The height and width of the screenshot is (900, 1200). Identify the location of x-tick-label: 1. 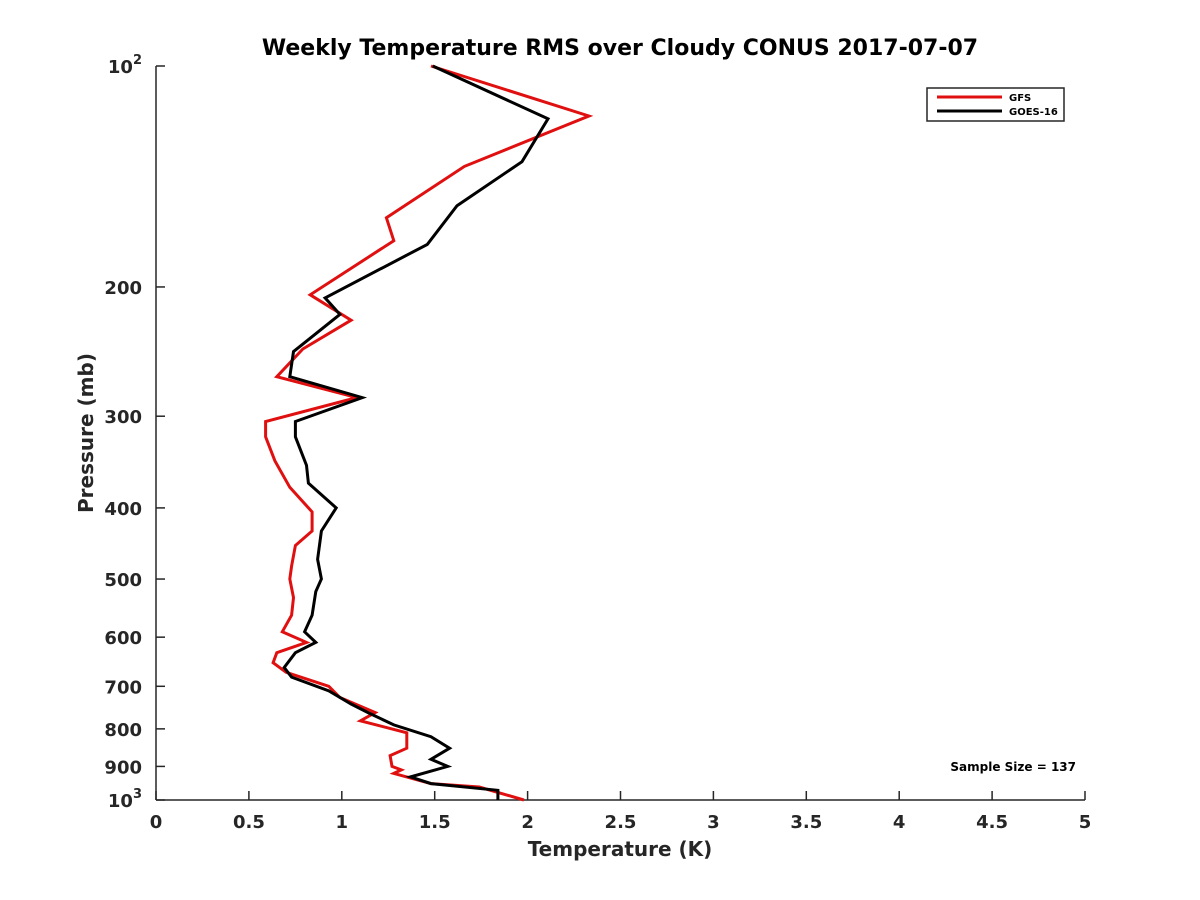
(342, 822).